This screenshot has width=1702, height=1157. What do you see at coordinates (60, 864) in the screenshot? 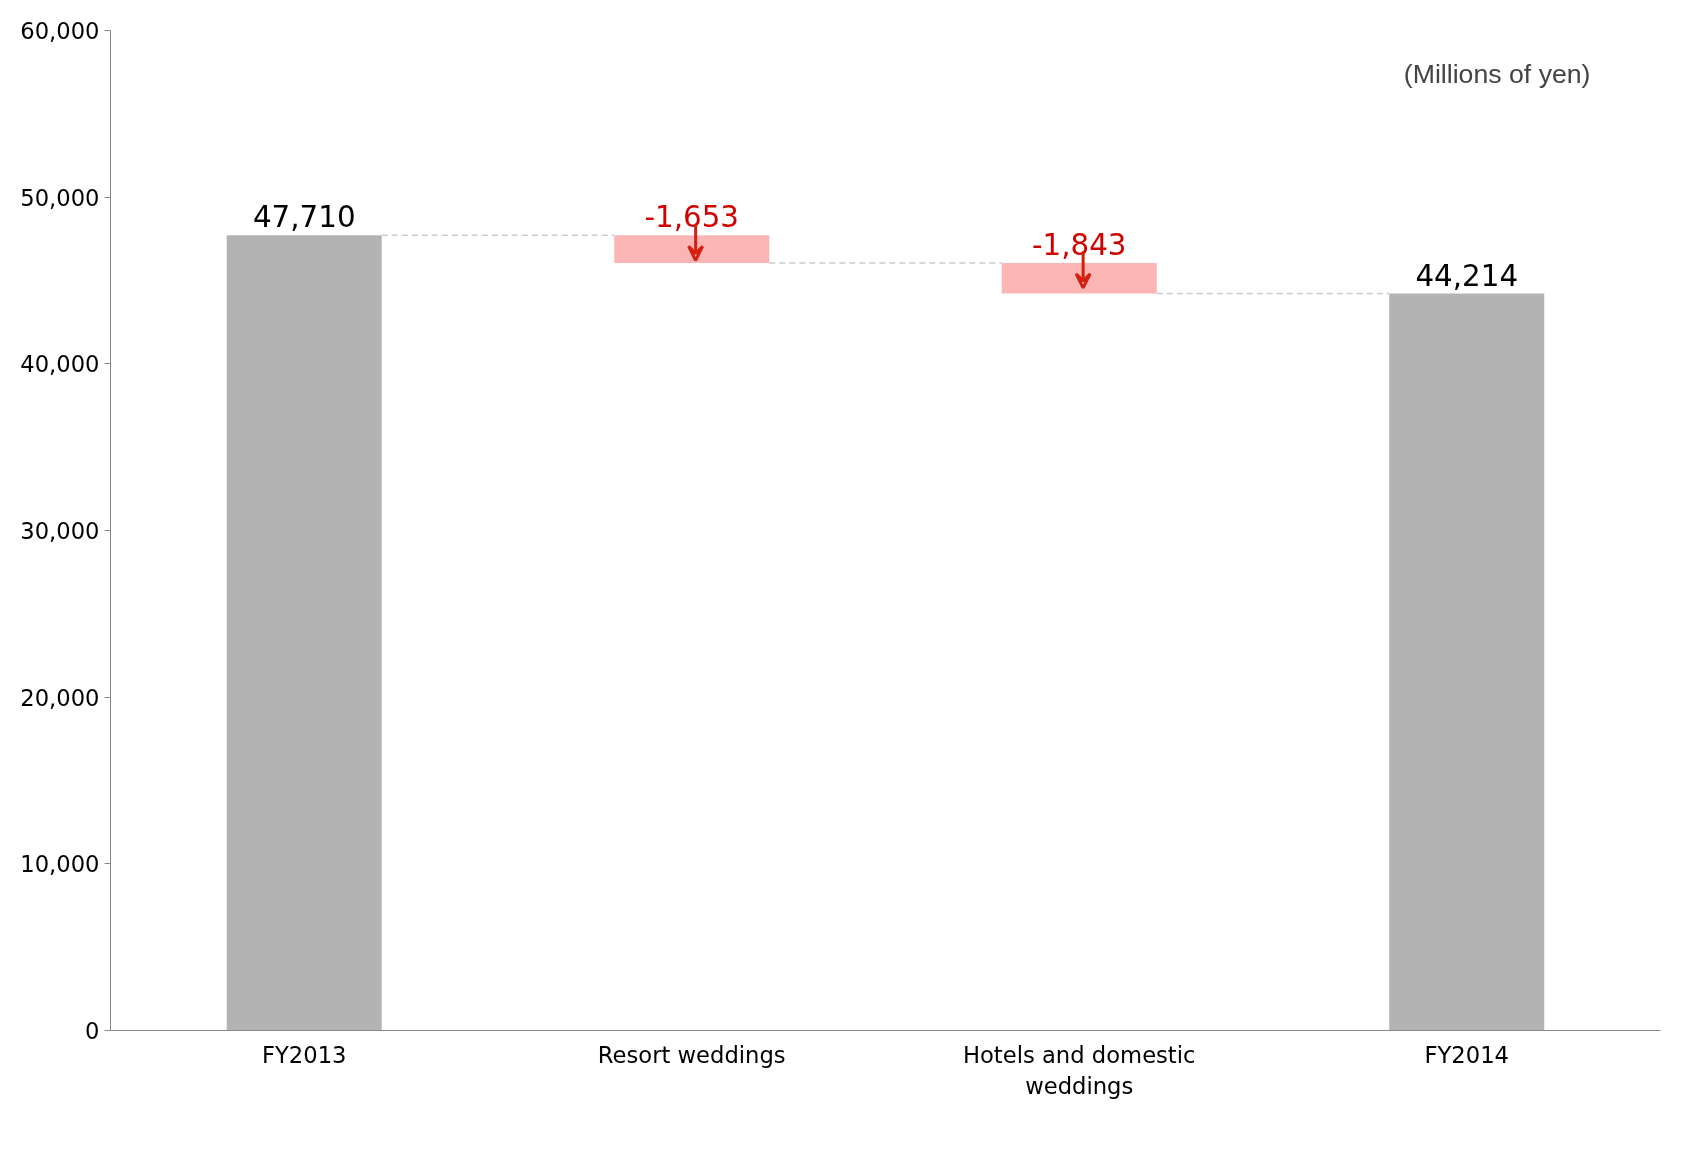
I see `y-tick-label: 10,000` at bounding box center [60, 864].